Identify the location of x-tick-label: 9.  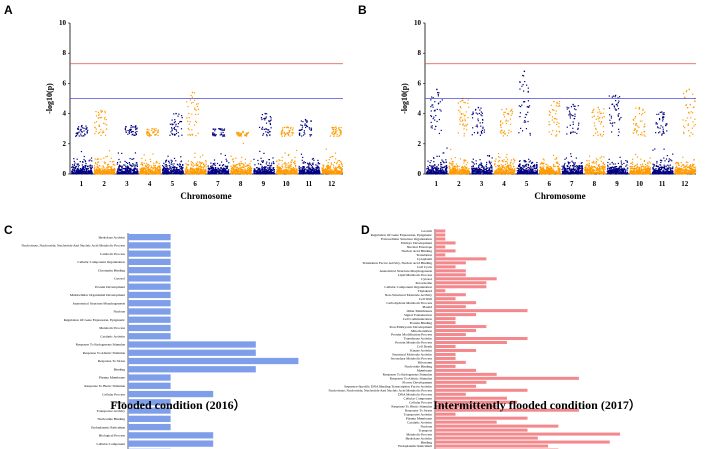
(264, 184).